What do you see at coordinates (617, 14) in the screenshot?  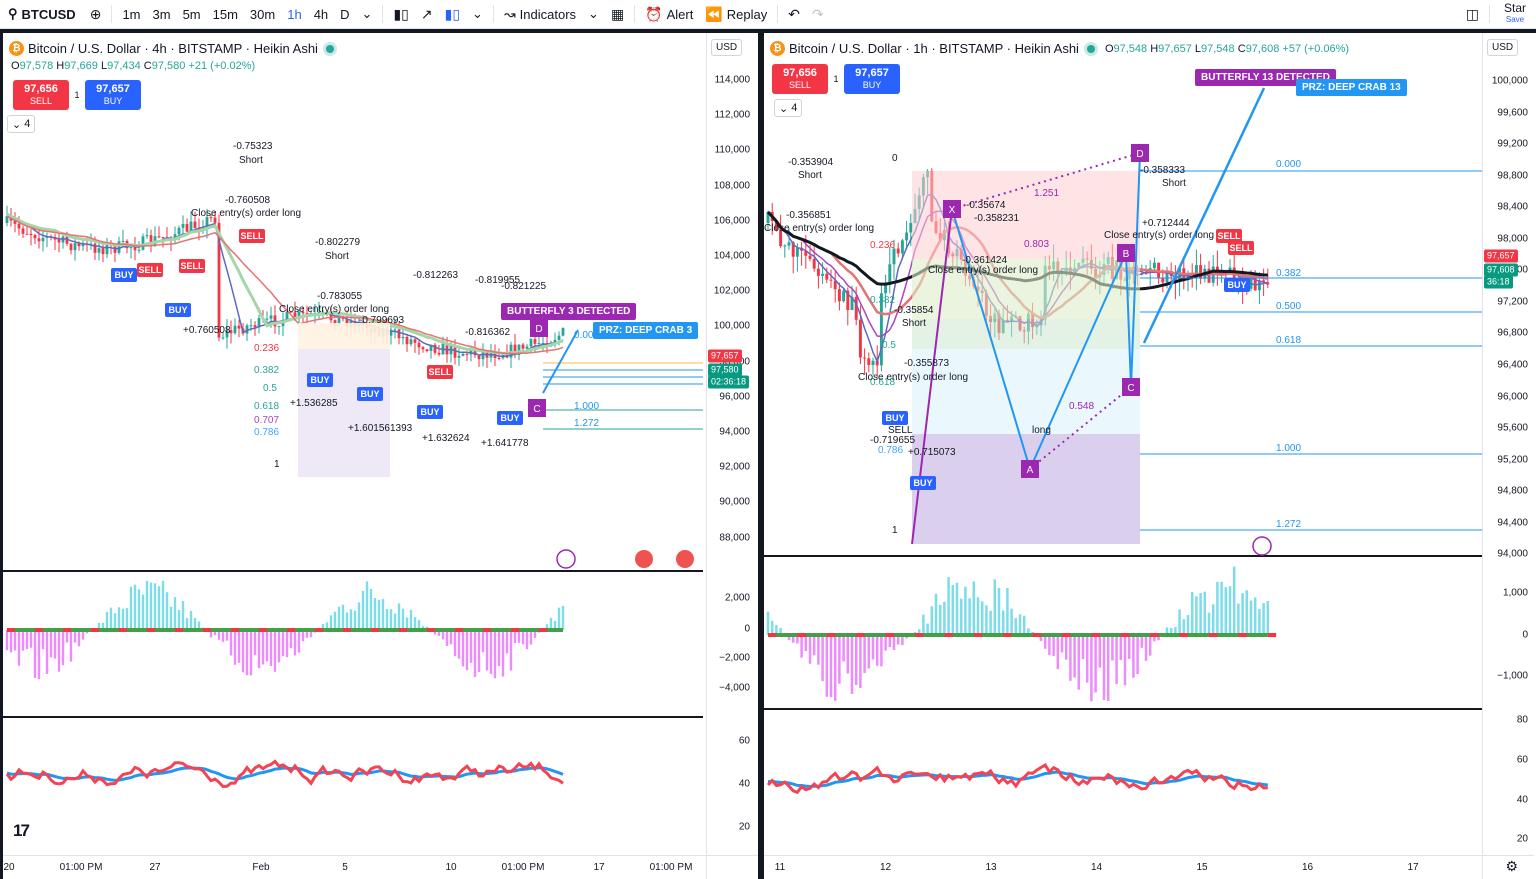 I see `templates-button: ▦` at bounding box center [617, 14].